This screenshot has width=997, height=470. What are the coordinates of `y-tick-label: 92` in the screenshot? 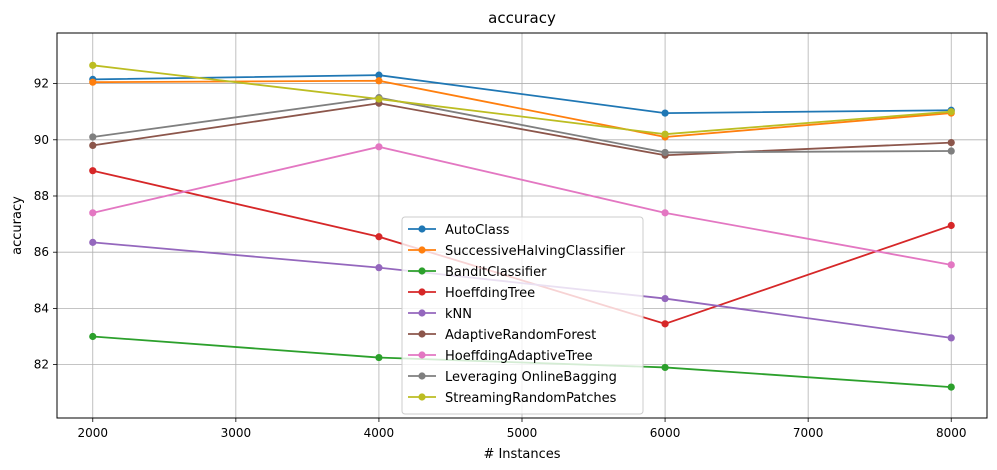 It's located at (41, 84).